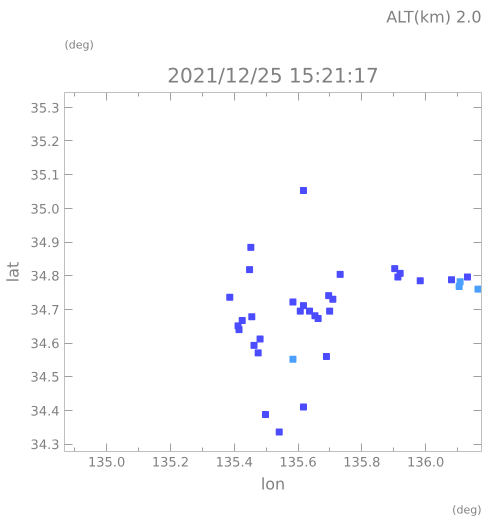  What do you see at coordinates (45, 142) in the screenshot?
I see `y-tick-label: 35.2` at bounding box center [45, 142].